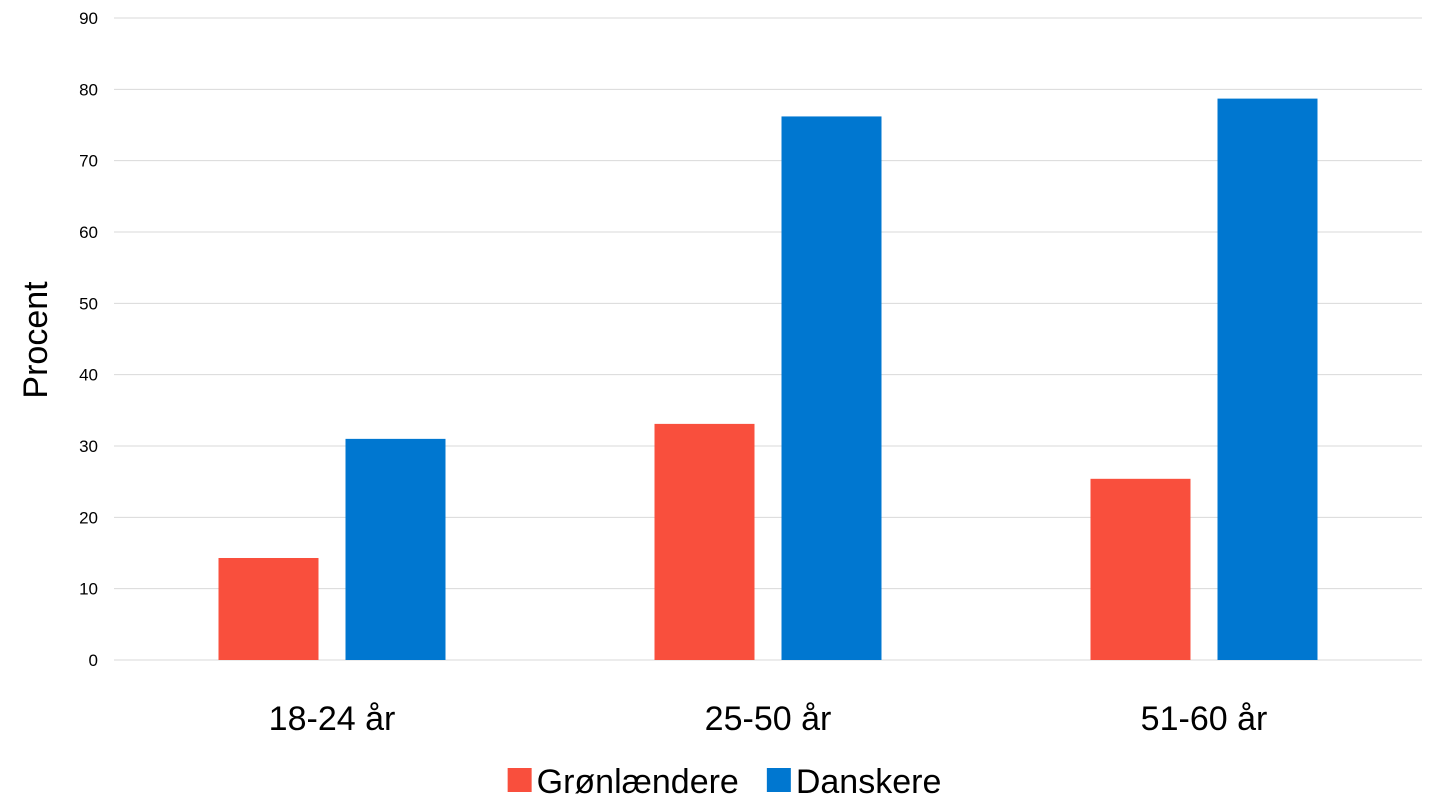 Image resolution: width=1449 pixels, height=804 pixels. I want to click on y-tick-label: 60, so click(88, 232).